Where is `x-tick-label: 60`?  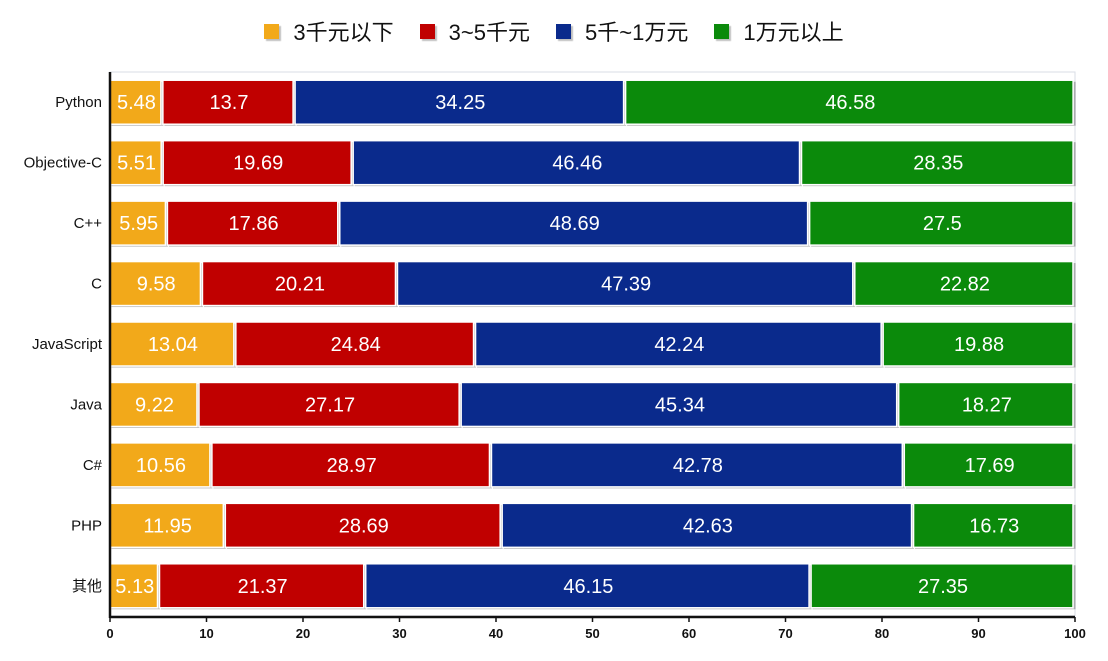 x-tick-label: 60 is located at coordinates (689, 633).